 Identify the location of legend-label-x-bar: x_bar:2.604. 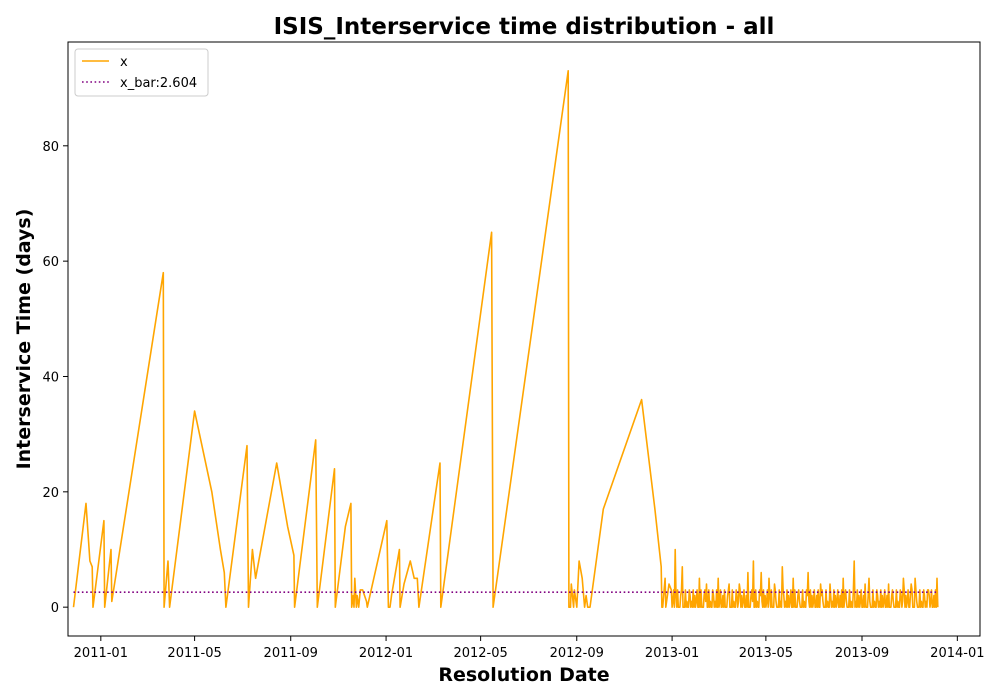
(158, 83).